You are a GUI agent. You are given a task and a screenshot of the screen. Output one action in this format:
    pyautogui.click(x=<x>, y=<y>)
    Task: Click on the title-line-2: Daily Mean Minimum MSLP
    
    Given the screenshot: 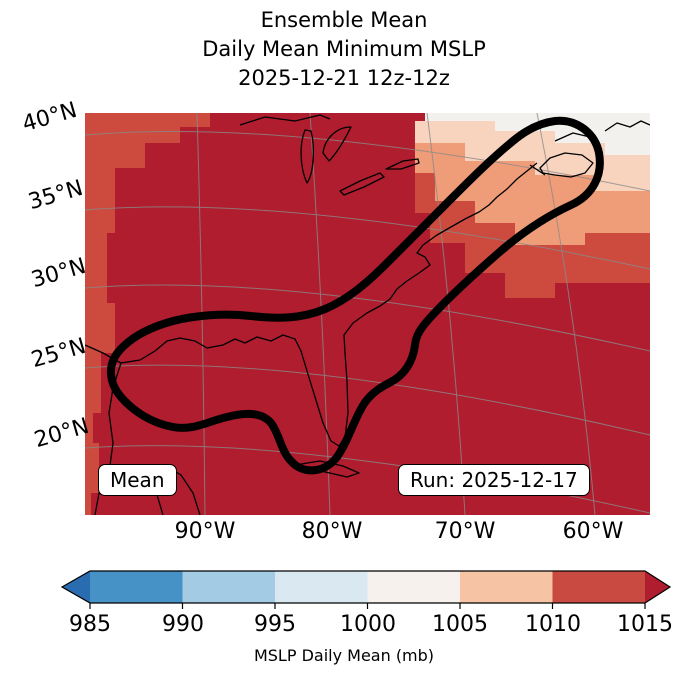 What is the action you would take?
    pyautogui.click(x=344, y=49)
    